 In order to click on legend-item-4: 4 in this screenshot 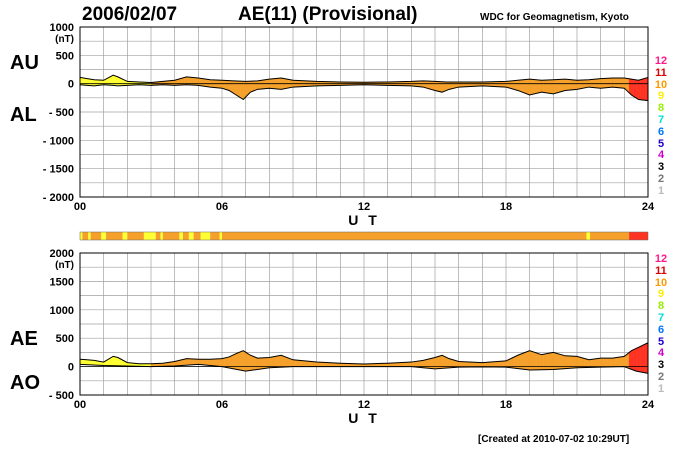, I will do `click(661, 353)`.